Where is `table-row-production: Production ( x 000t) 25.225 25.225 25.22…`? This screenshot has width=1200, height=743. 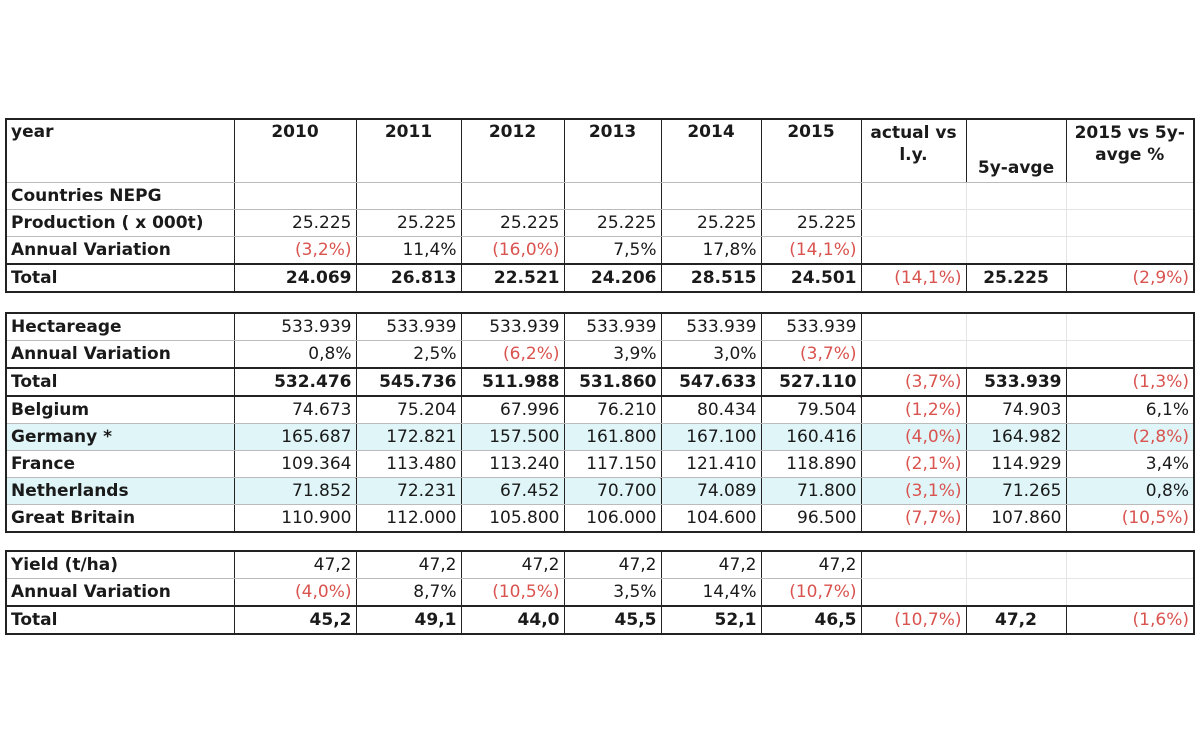
table-row-production: Production ( x 000t) 25.225 25.225 25.22… is located at coordinates (600, 223).